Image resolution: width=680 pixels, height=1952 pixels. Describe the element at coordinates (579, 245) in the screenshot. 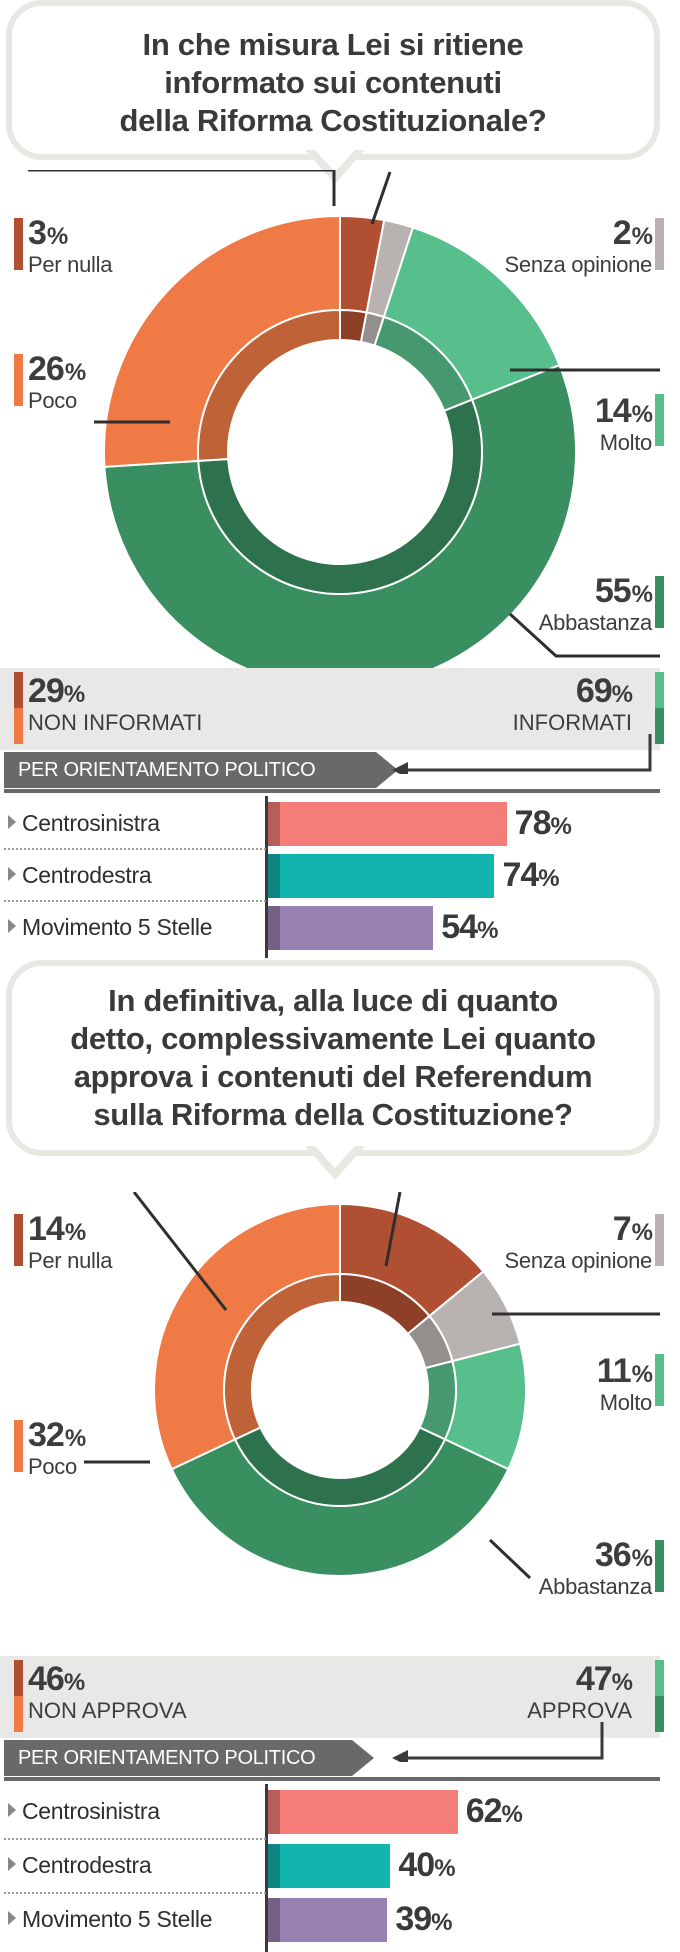

I see `label-senza-opinione-1: 2% Senza opinione` at that location.